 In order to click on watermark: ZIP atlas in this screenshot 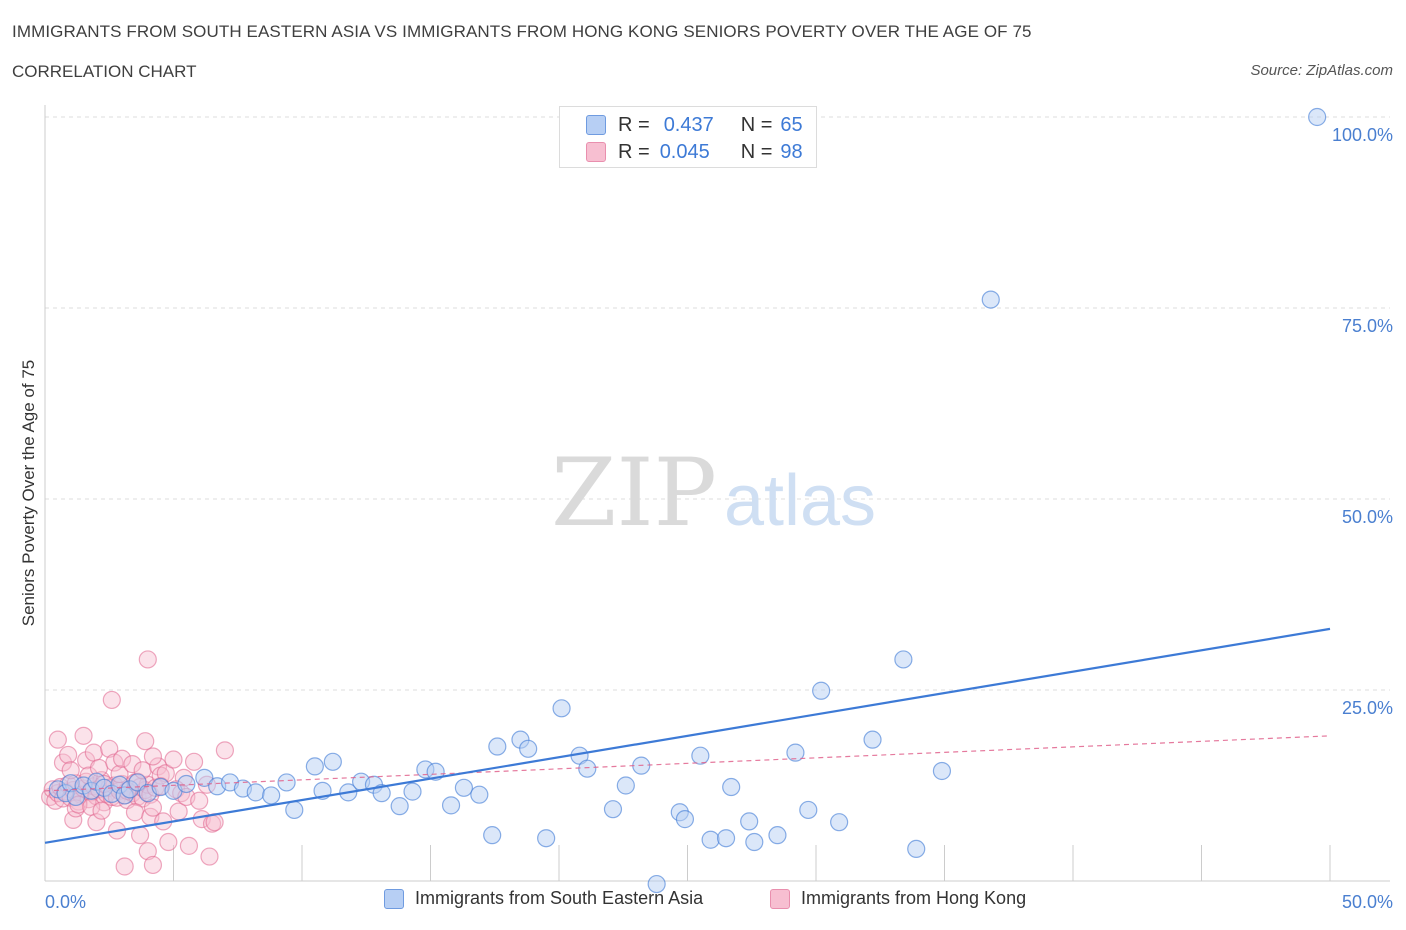, I will do `click(713, 493)`.